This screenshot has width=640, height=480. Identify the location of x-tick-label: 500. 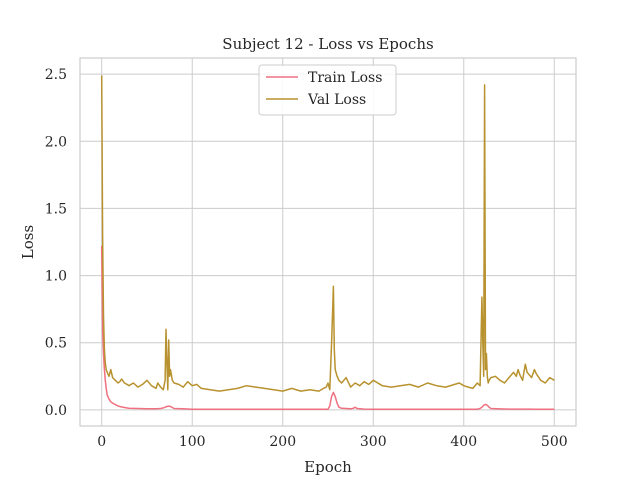
(554, 442).